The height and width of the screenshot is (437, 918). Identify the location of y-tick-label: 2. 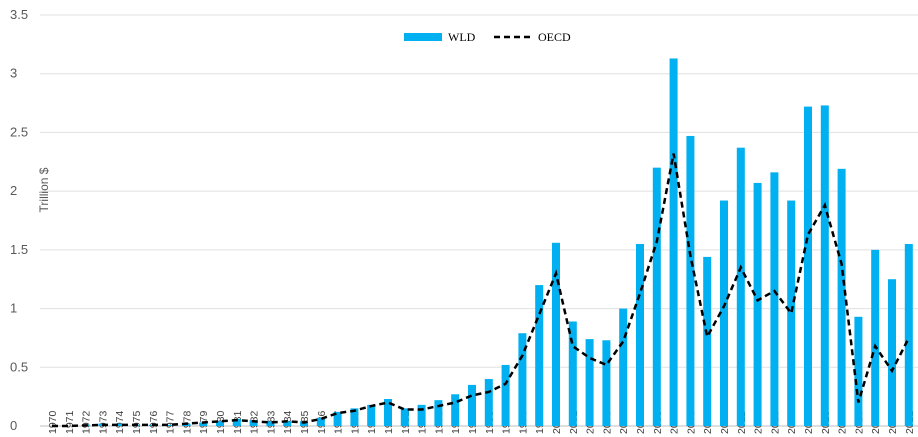
(13, 190).